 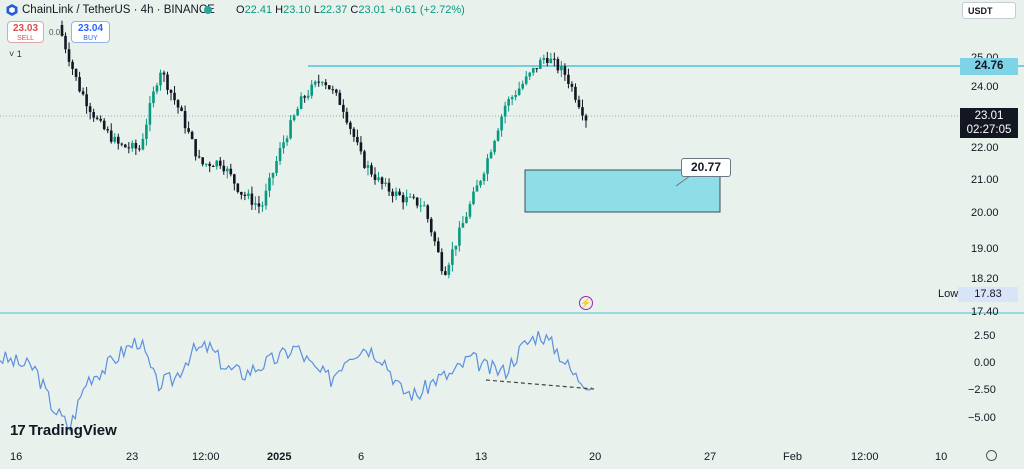 I want to click on price-tick-21: 21.00, so click(x=985, y=180).